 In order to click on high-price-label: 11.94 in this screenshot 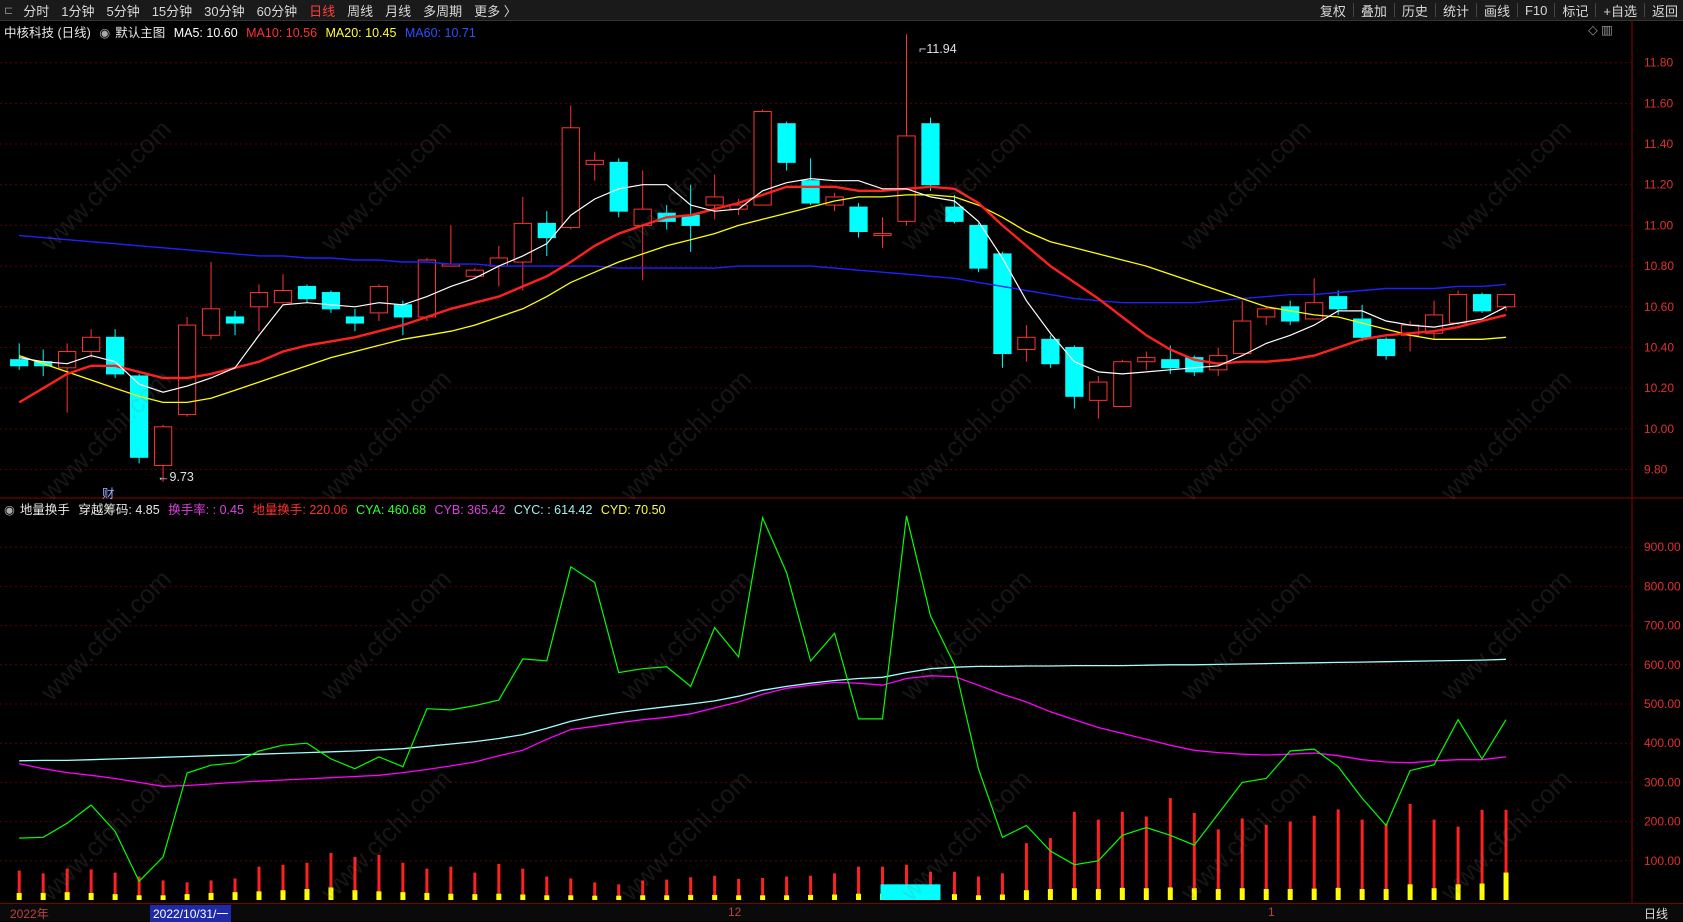, I will do `click(941, 49)`.